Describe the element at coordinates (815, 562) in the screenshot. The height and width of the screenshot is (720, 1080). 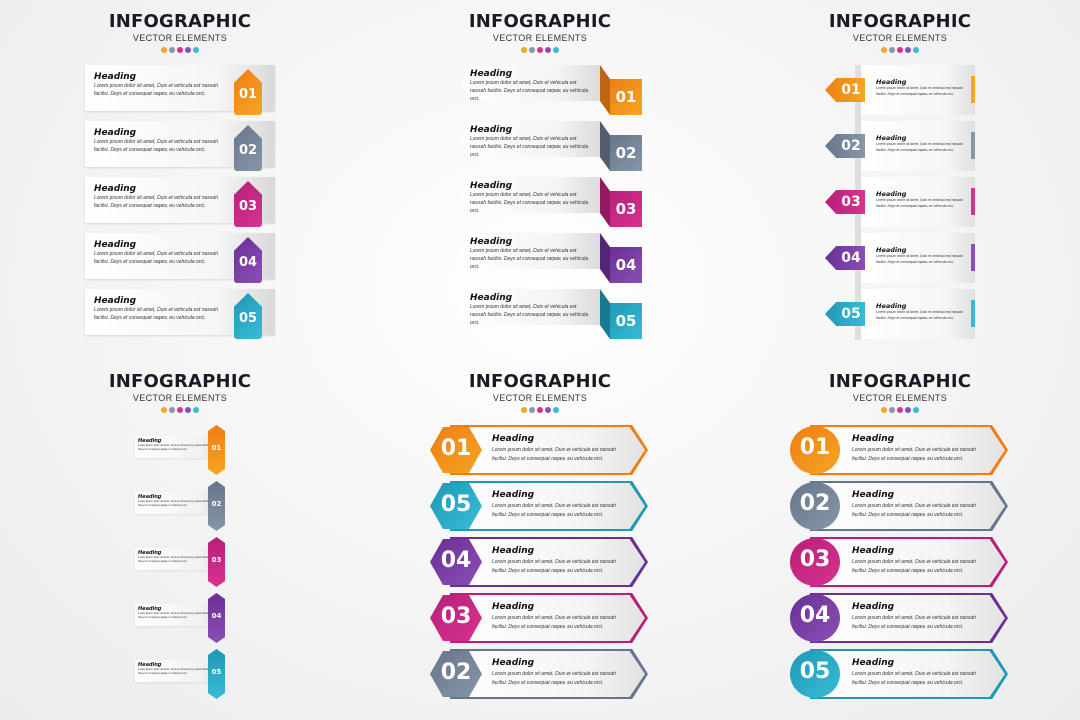
I see `circle-badge: 03` at that location.